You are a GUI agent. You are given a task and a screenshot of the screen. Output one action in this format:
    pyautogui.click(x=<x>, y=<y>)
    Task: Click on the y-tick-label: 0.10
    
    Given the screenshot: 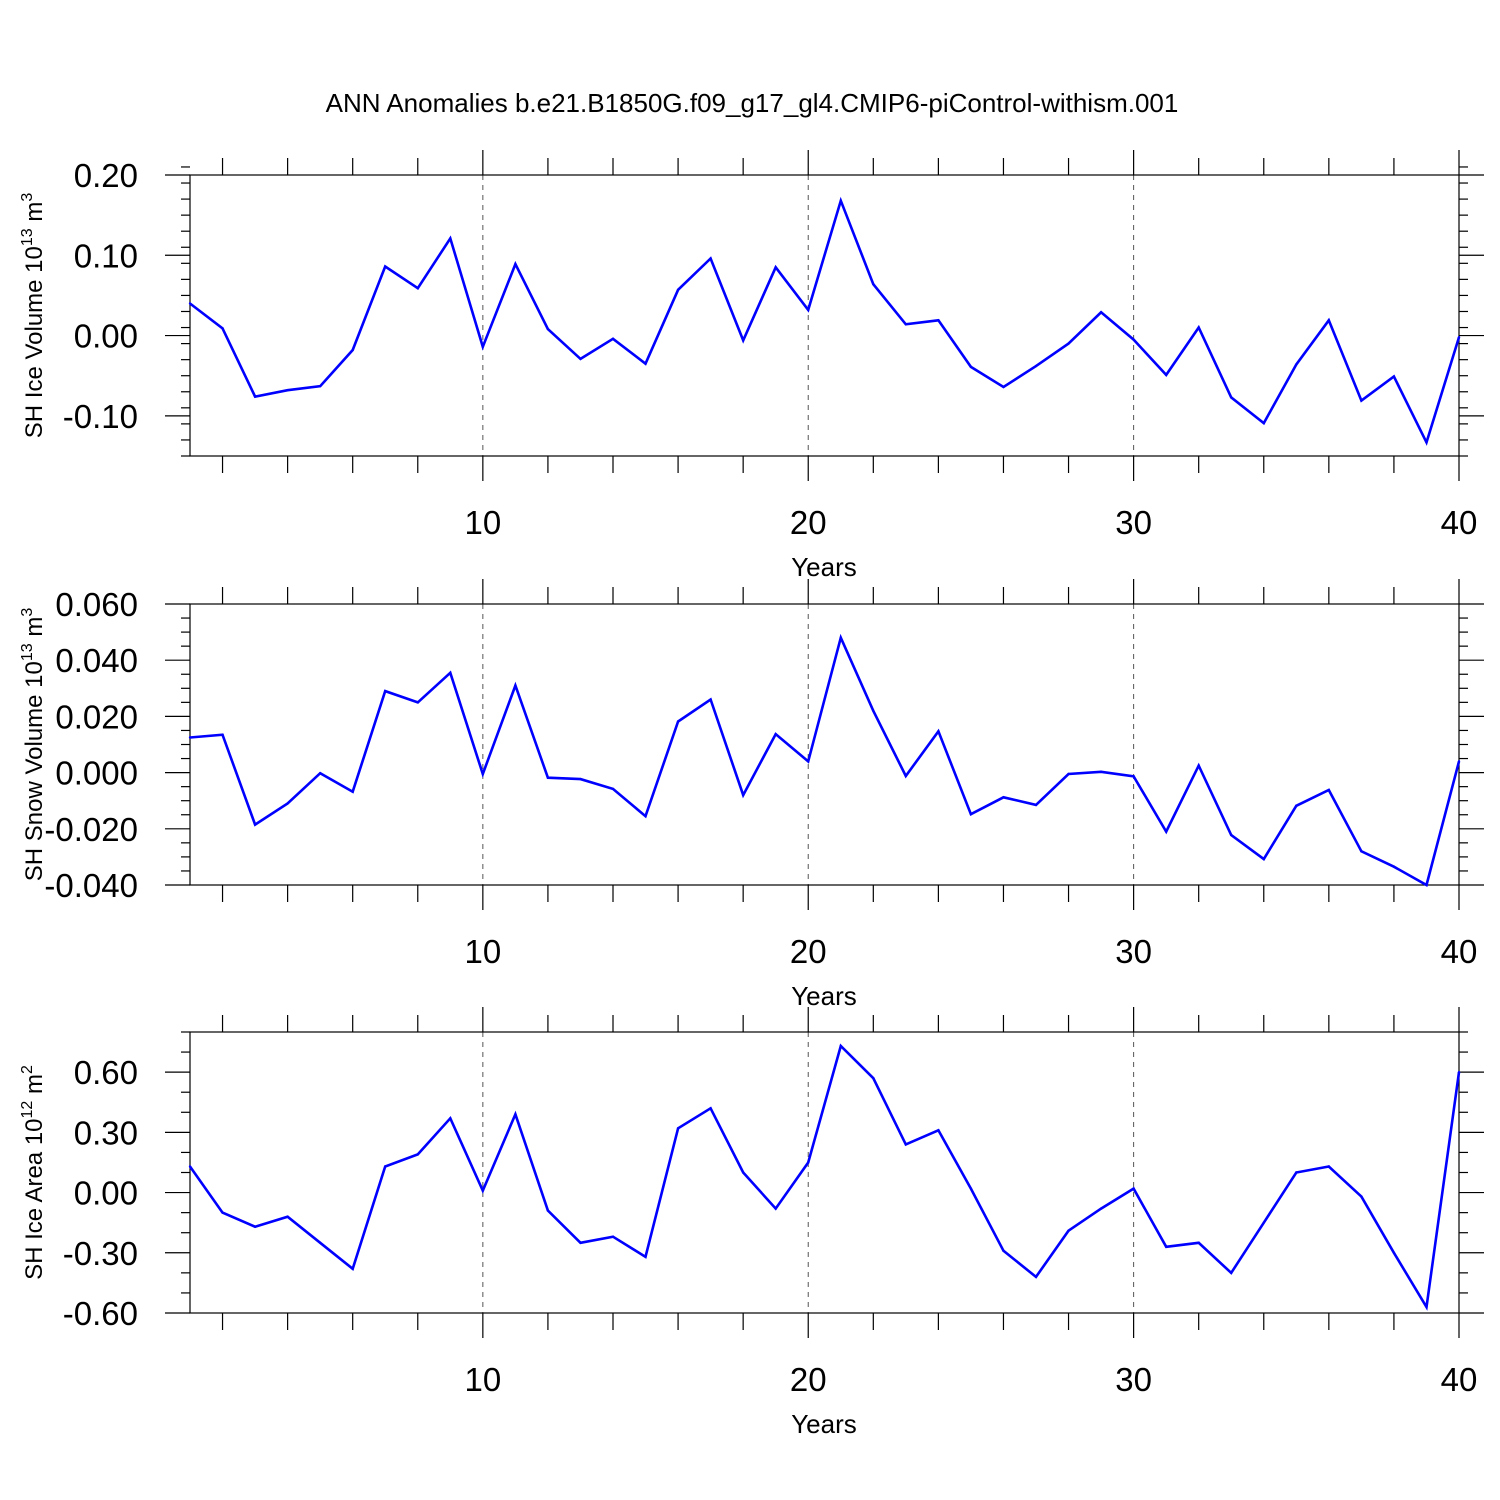 What is the action you would take?
    pyautogui.click(x=106, y=255)
    